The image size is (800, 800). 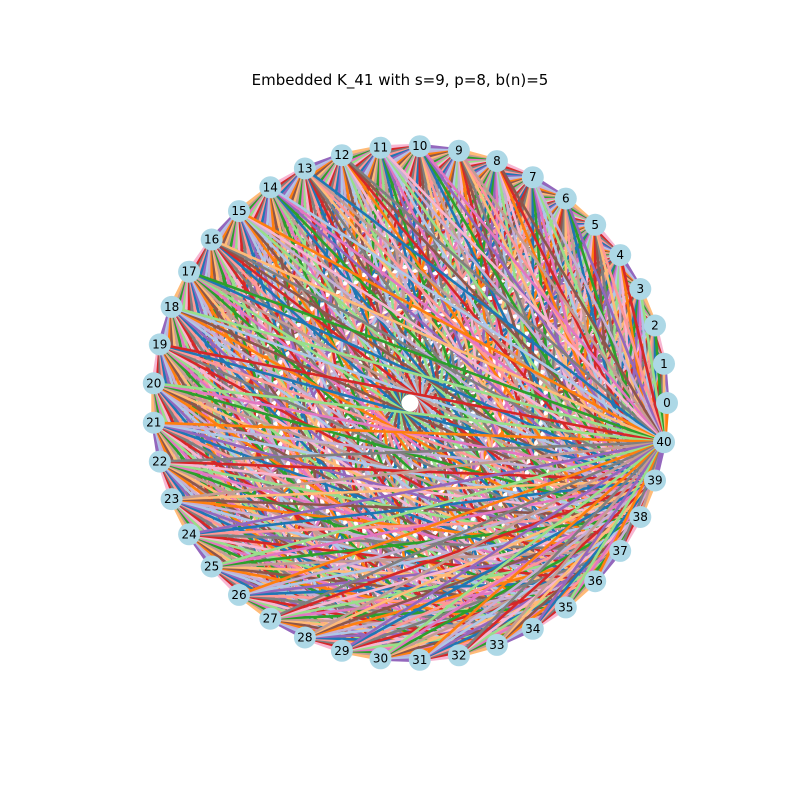 I want to click on node-38: 38, so click(x=640, y=517).